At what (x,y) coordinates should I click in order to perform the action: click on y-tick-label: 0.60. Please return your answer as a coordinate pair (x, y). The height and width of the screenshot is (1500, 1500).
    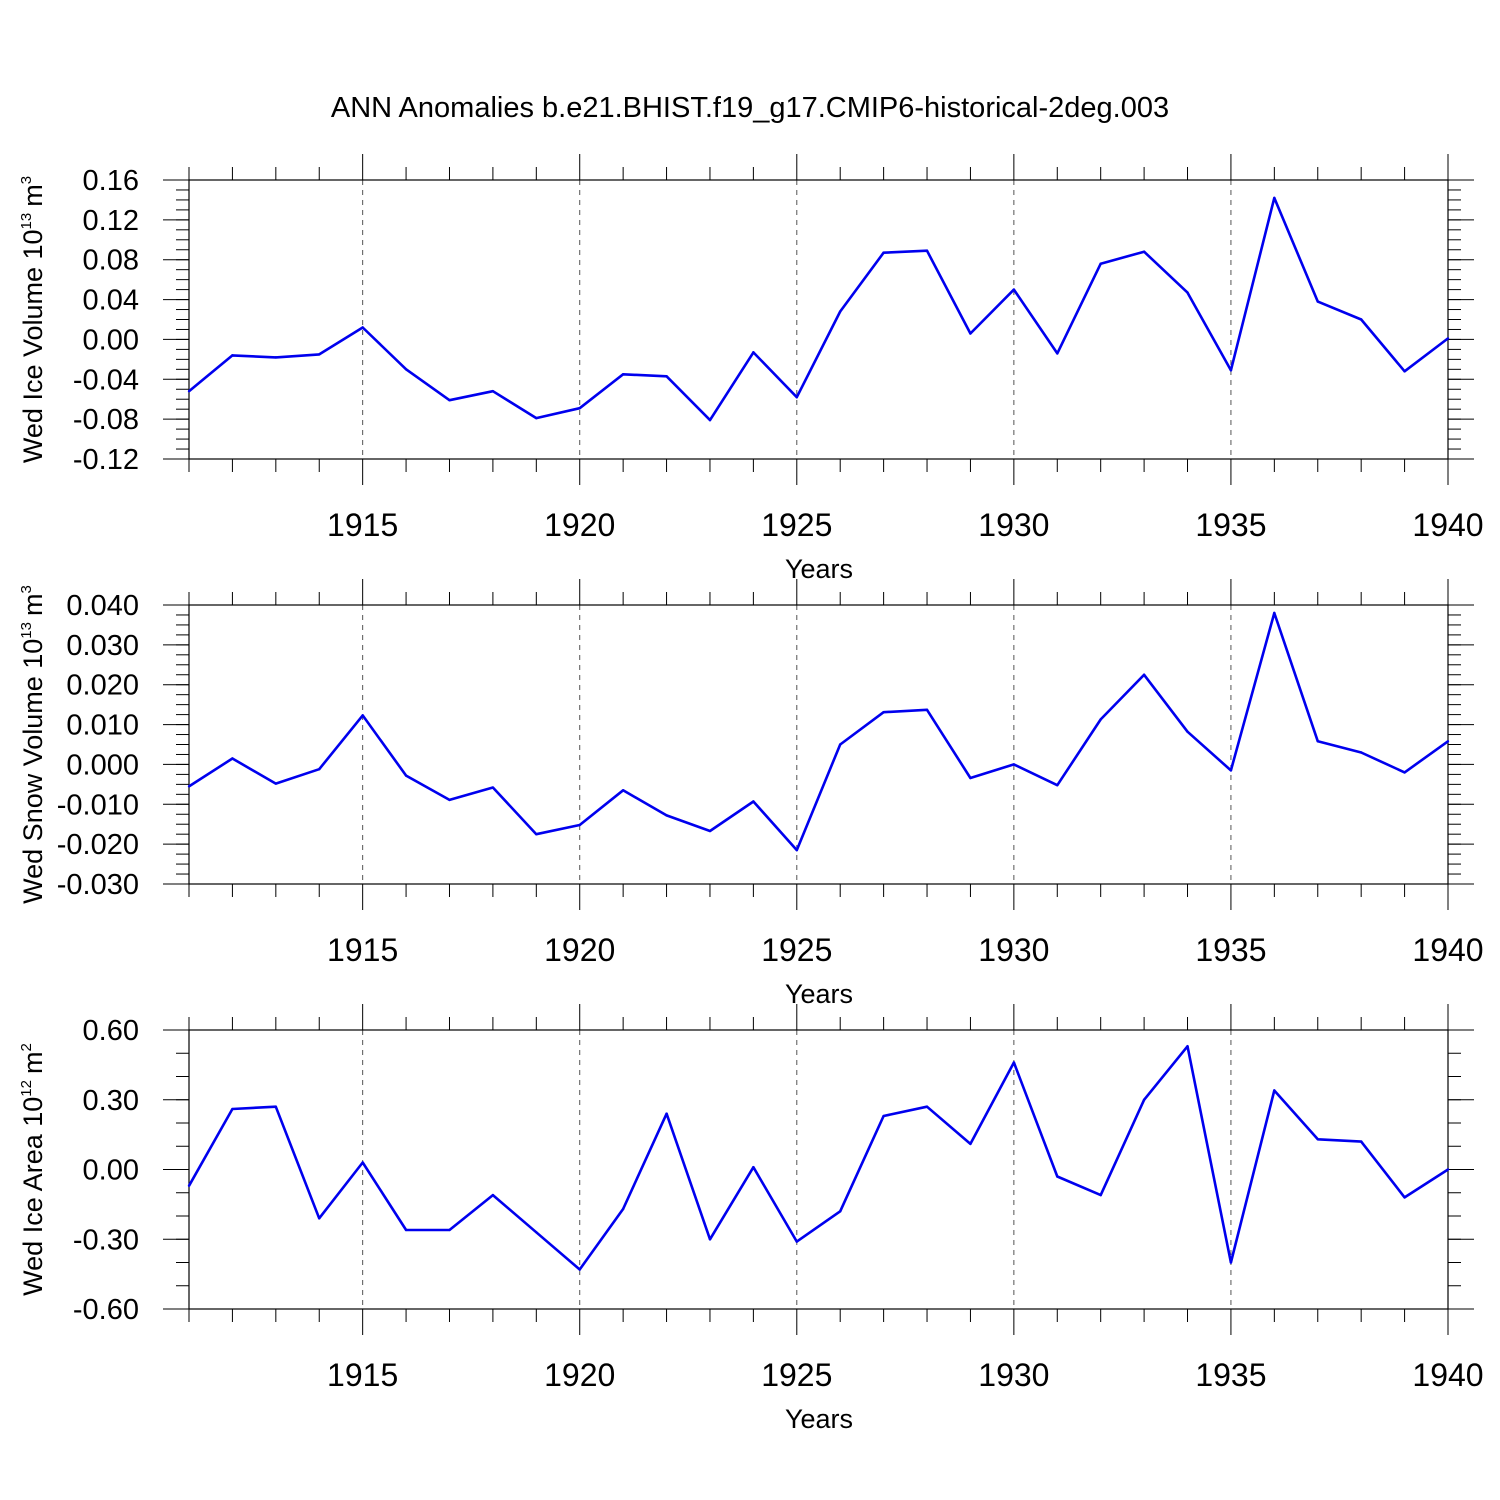
    Looking at the image, I should click on (111, 1031).